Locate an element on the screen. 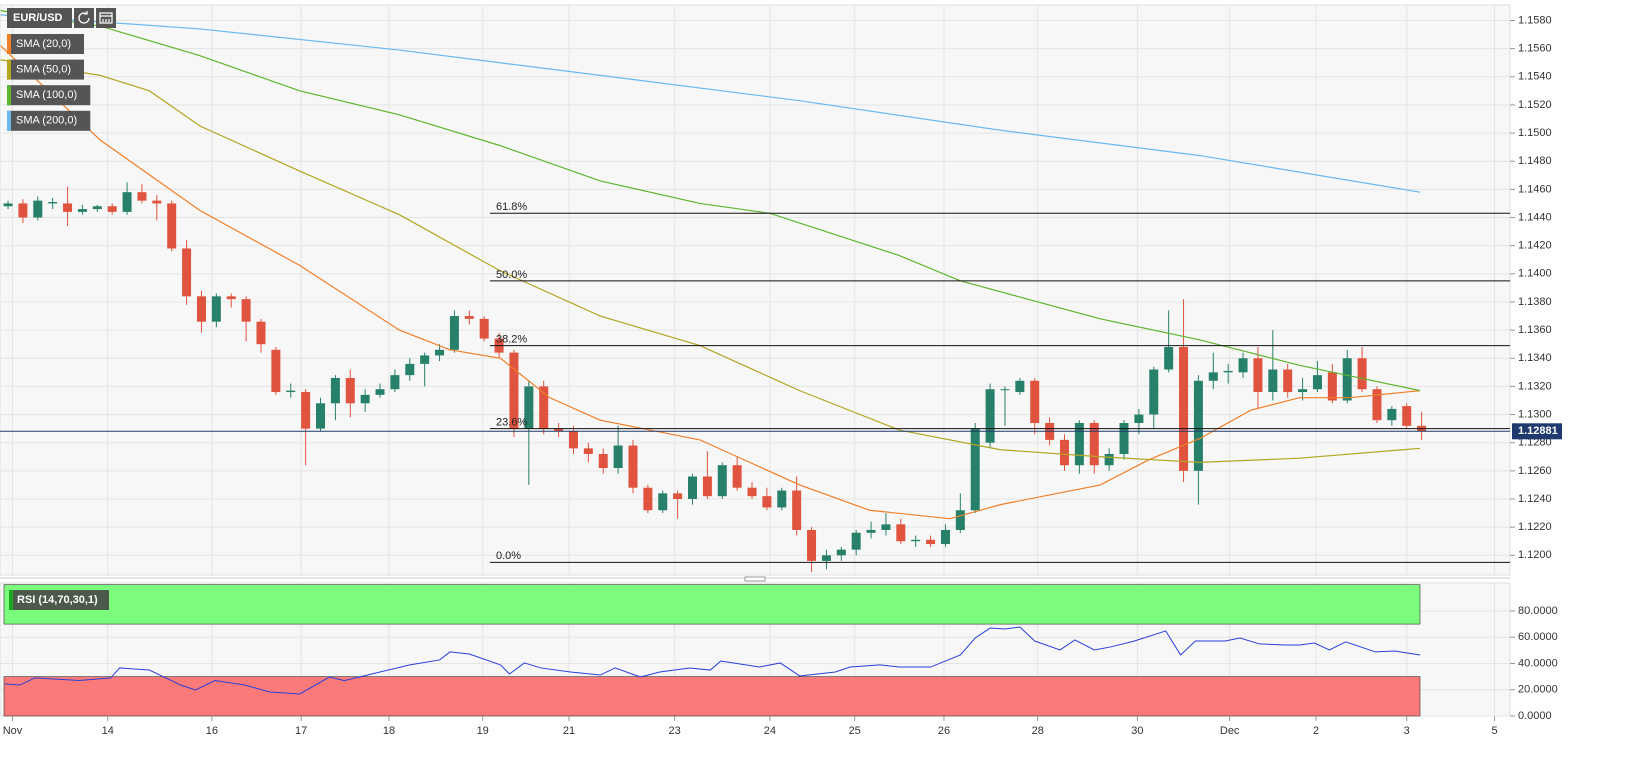 The height and width of the screenshot is (784, 1630). x-tick-label: 25 is located at coordinates (855, 731).